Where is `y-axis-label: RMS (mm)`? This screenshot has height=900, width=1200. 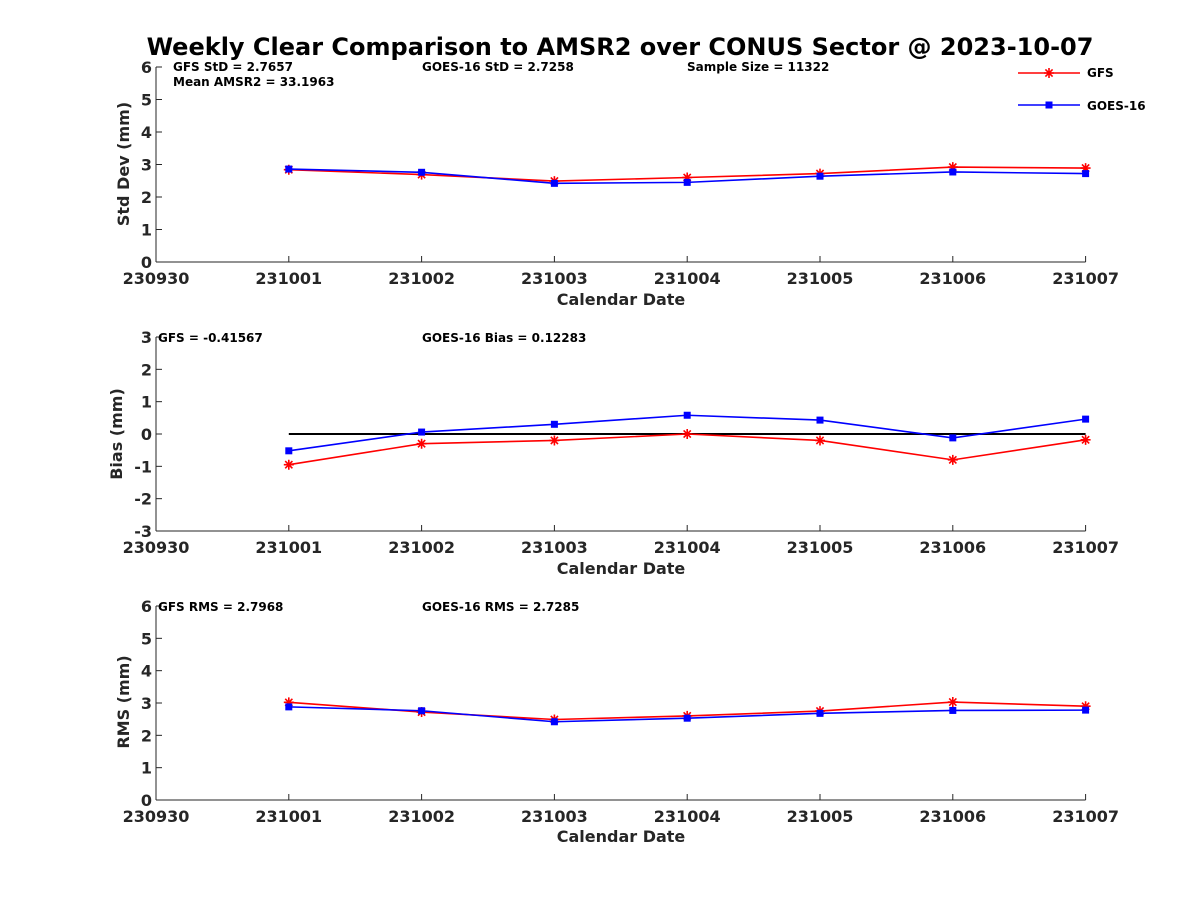 y-axis-label: RMS (mm) is located at coordinates (123, 701).